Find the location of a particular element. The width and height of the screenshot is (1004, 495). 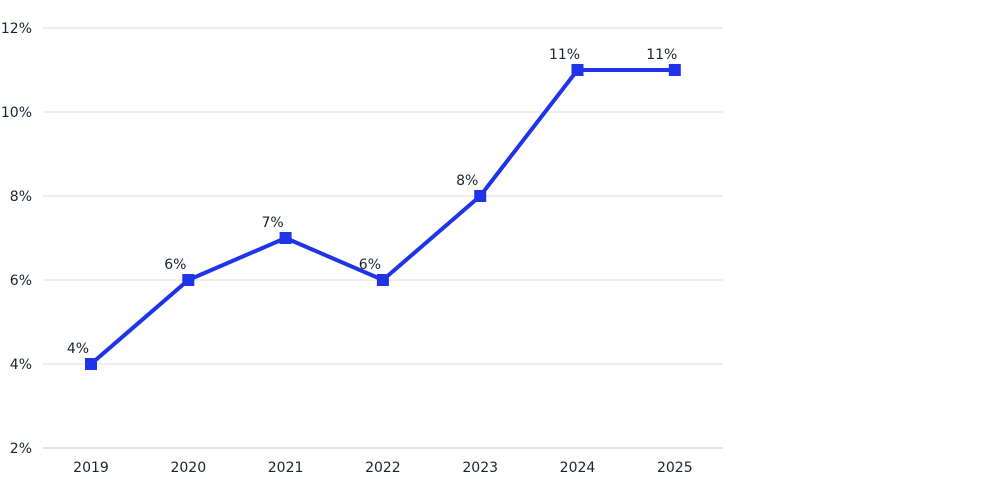

x-axis-tick-labels: 2019 2020 2021 2022 2023 2024 2025 is located at coordinates (382, 468).